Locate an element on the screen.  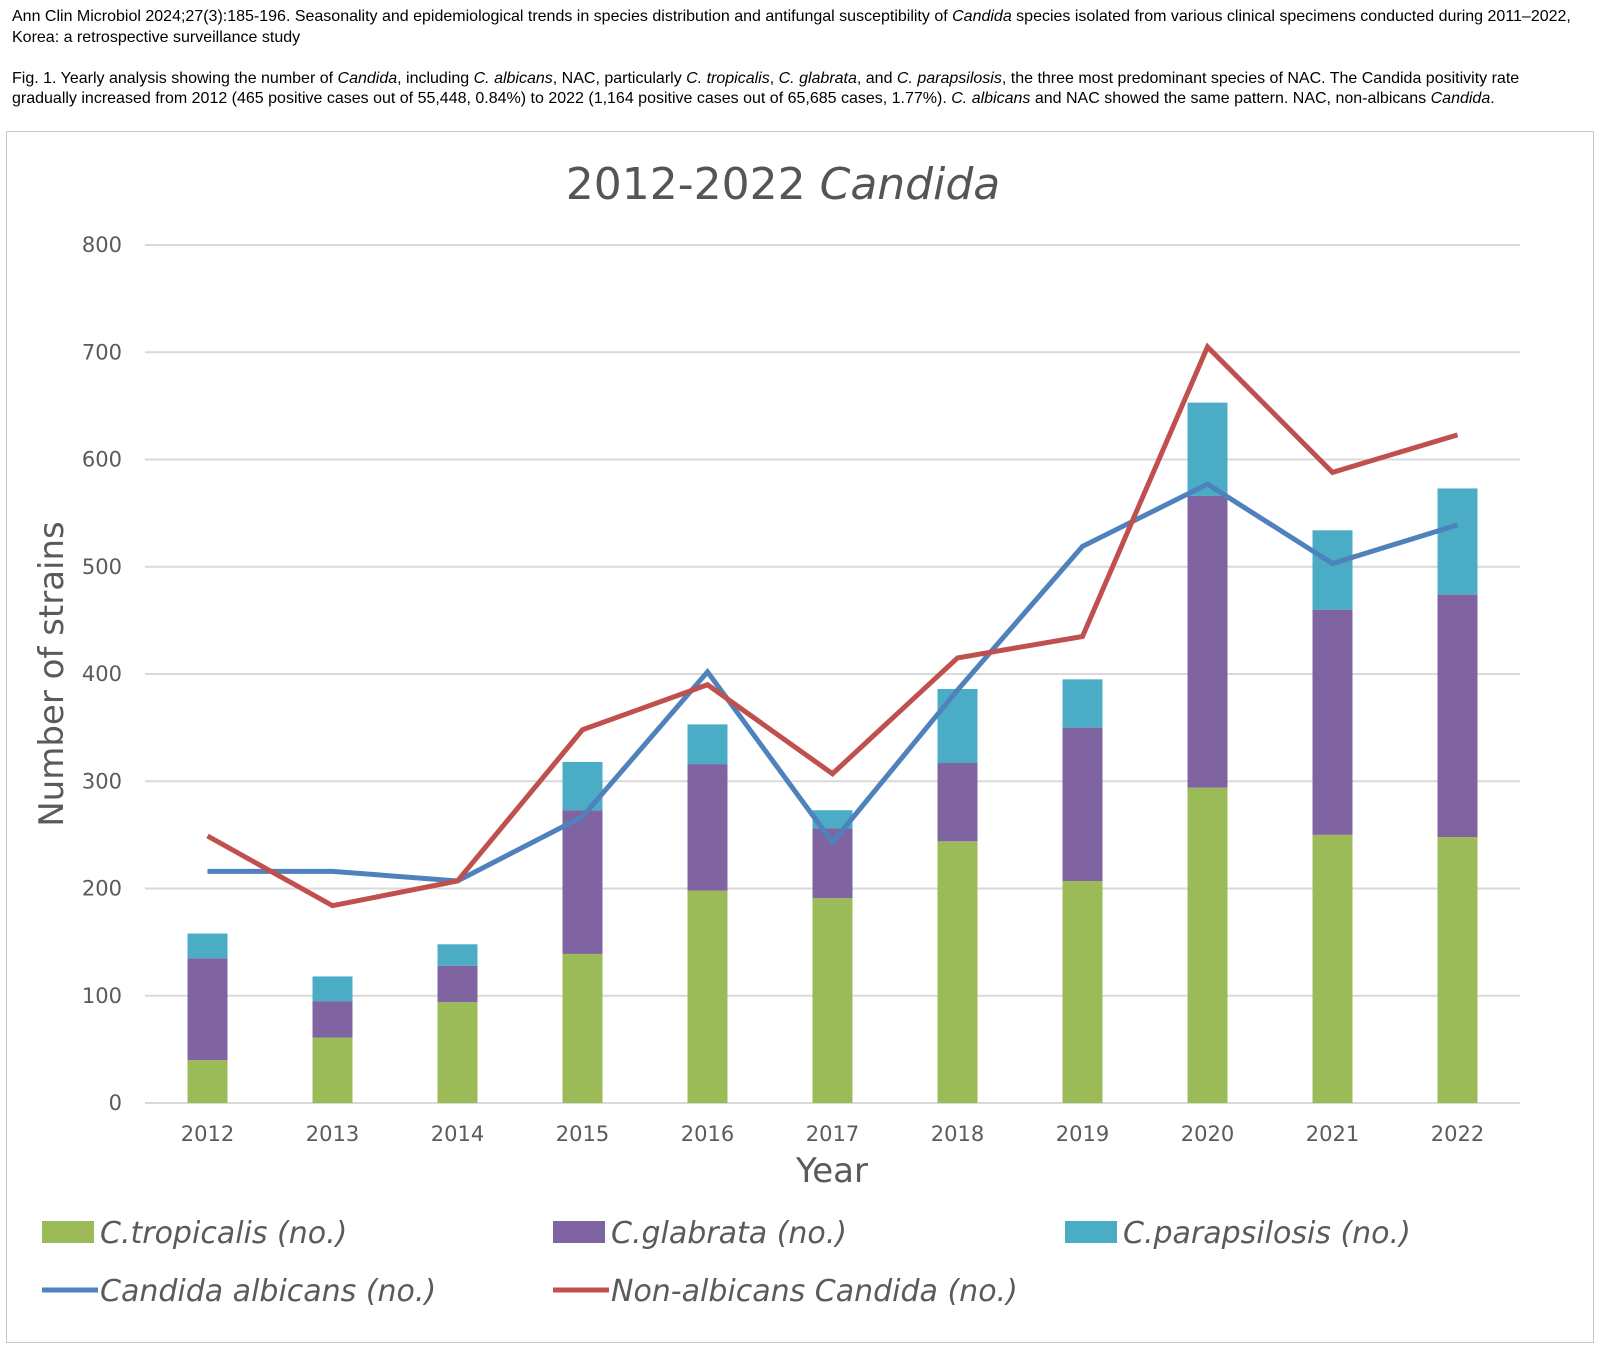
y-tick-label: 0 is located at coordinates (115, 1103).